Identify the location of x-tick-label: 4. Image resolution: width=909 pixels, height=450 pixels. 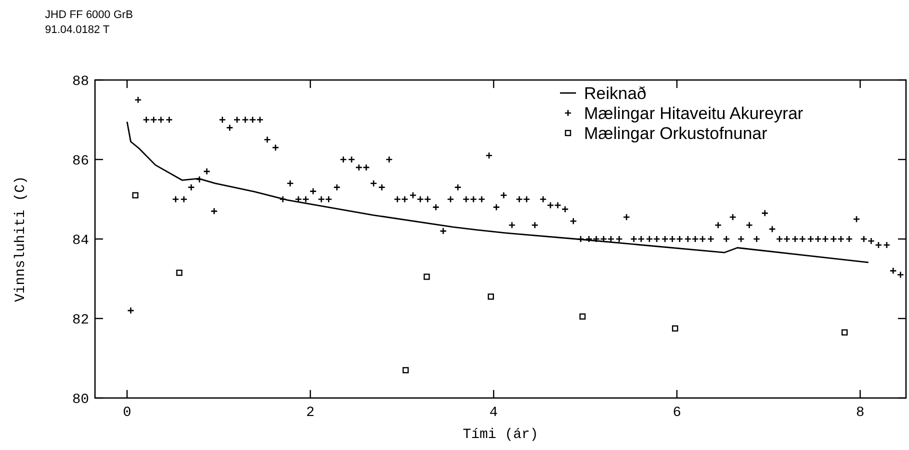
(493, 413).